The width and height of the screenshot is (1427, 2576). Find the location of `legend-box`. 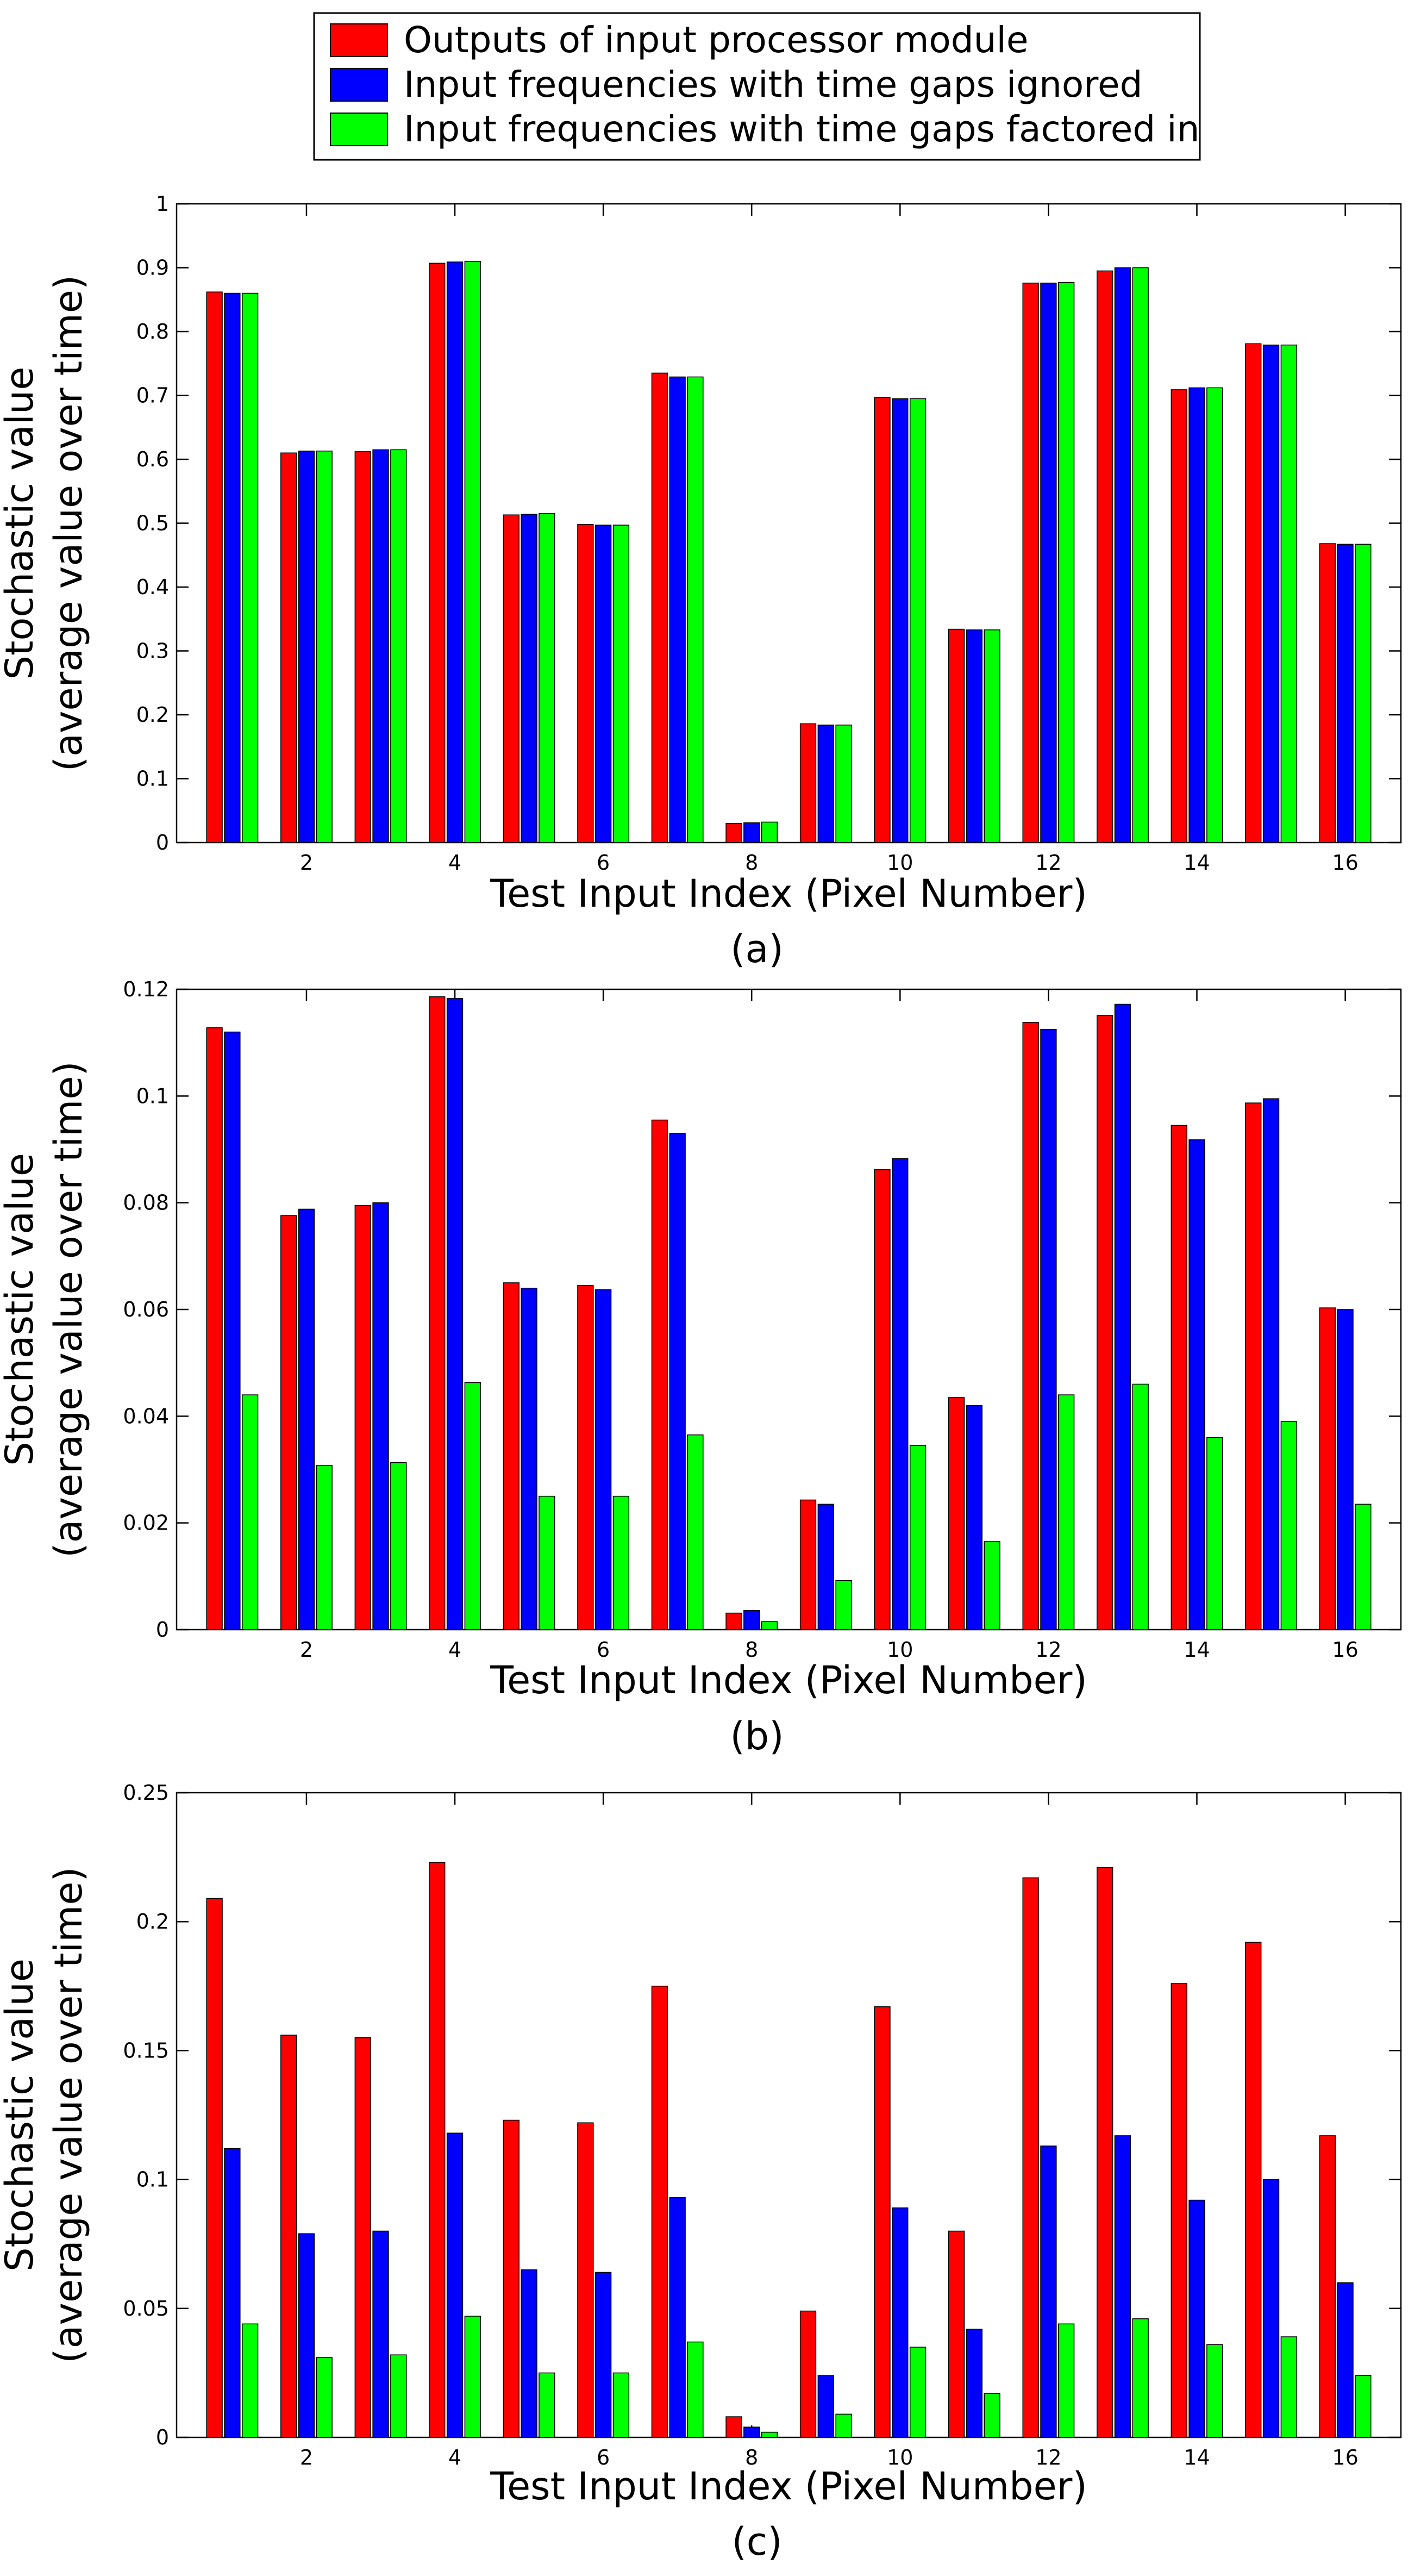

legend-box is located at coordinates (757, 87).